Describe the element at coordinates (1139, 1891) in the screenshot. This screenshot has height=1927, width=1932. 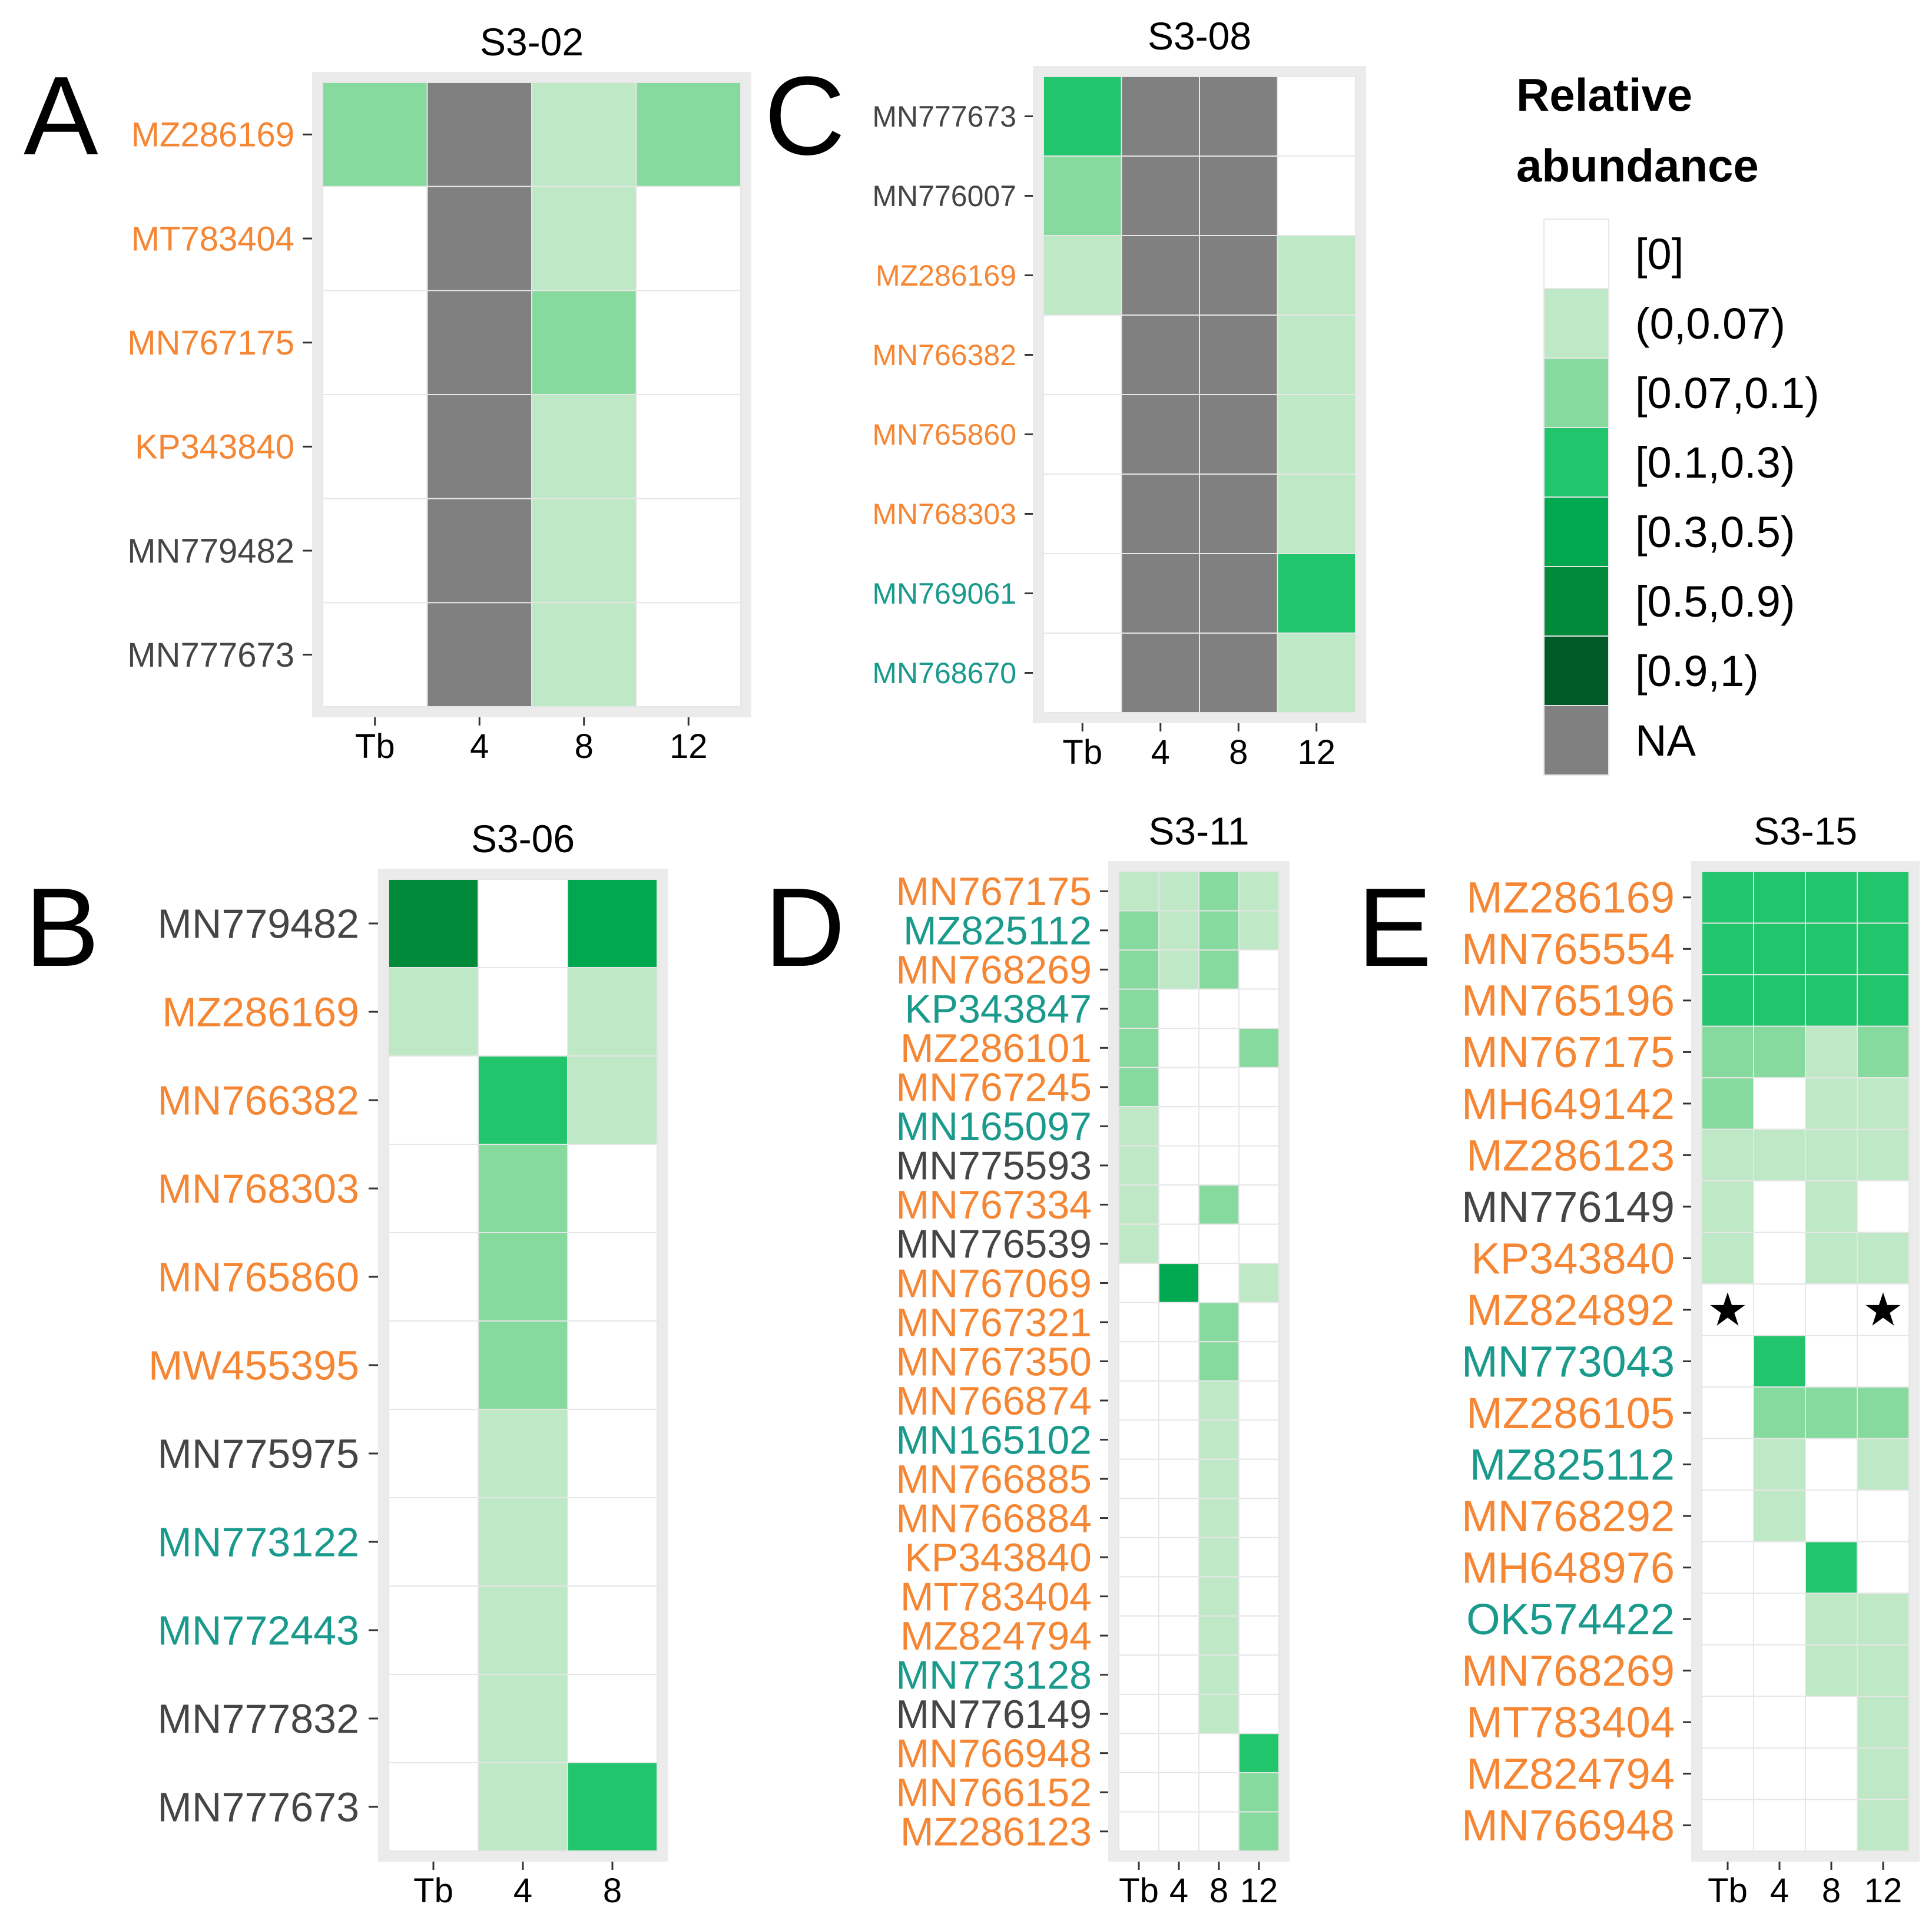
I see `panel-d-col-label: Tb` at that location.